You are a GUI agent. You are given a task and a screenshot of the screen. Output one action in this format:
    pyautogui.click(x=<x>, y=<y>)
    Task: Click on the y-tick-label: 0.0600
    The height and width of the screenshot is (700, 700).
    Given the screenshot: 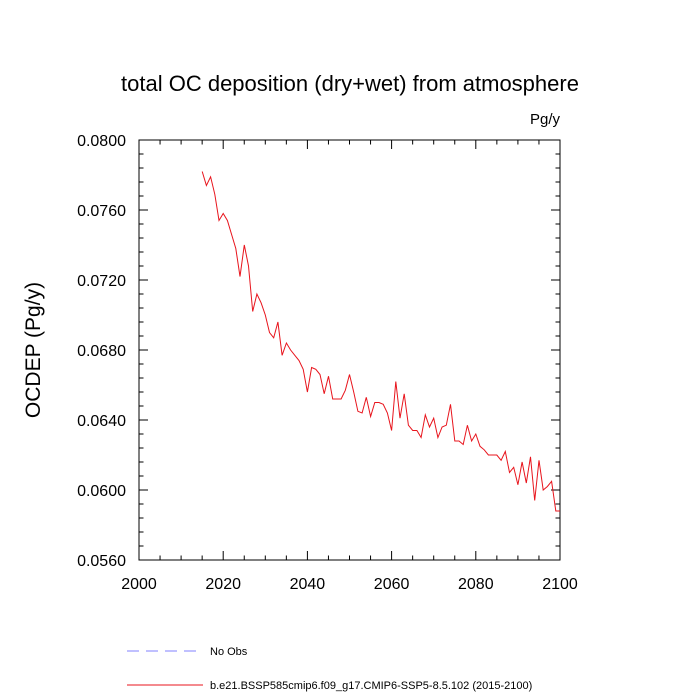 What is the action you would take?
    pyautogui.click(x=101, y=491)
    